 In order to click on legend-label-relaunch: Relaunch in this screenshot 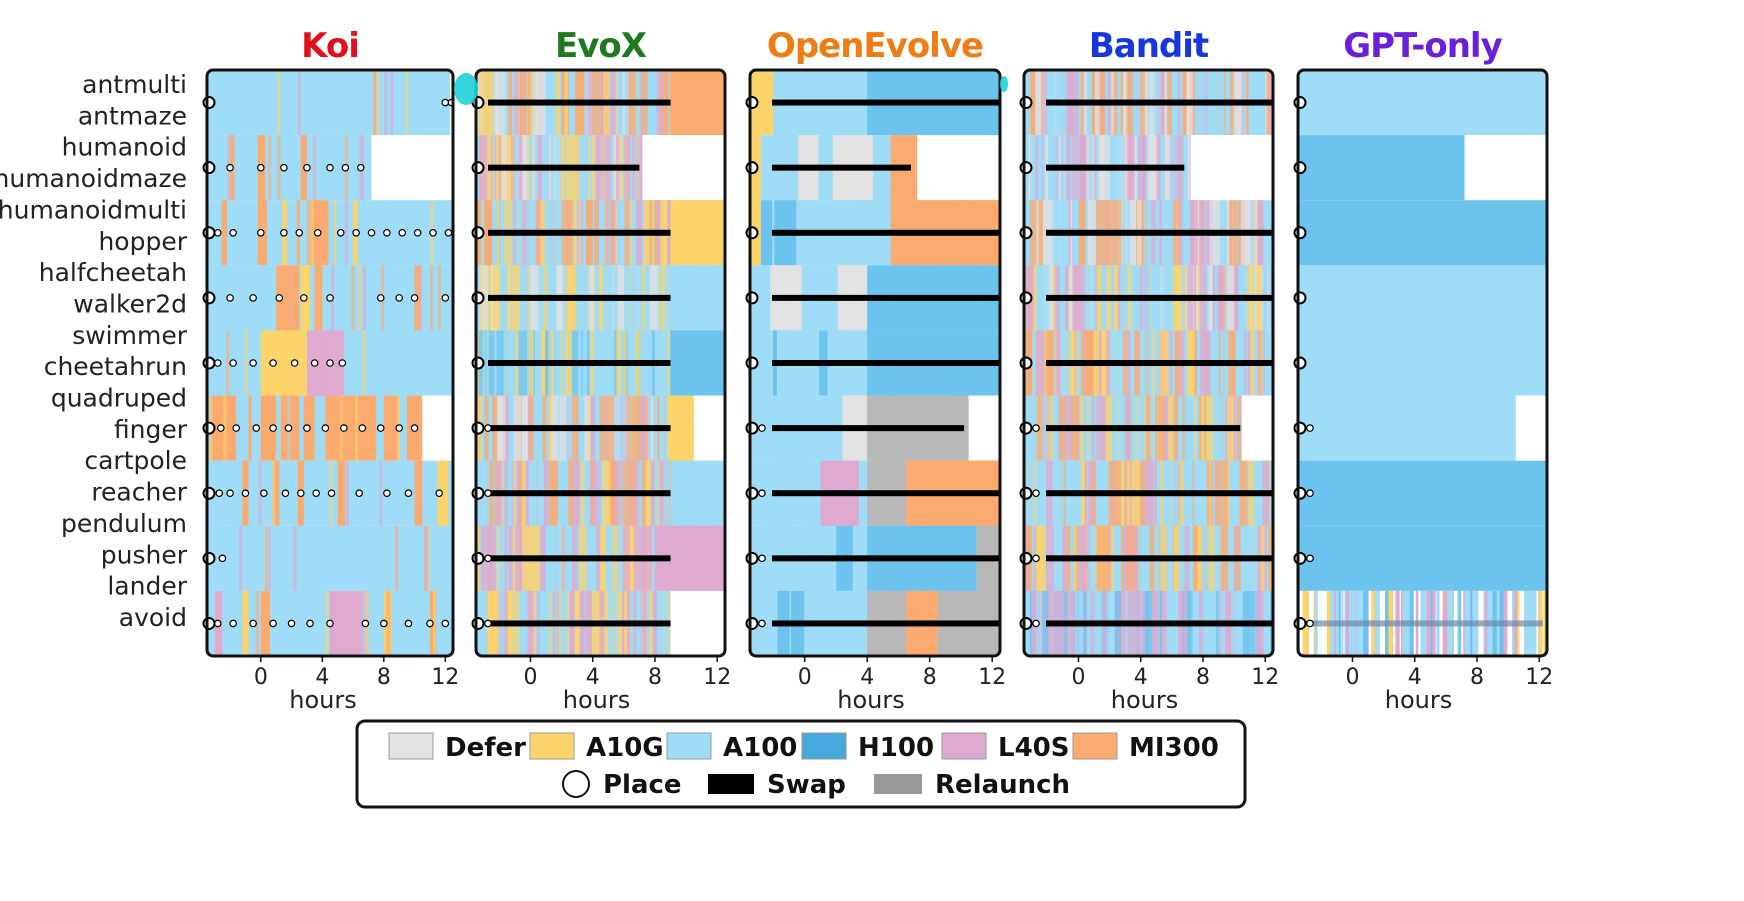, I will do `click(1002, 785)`.